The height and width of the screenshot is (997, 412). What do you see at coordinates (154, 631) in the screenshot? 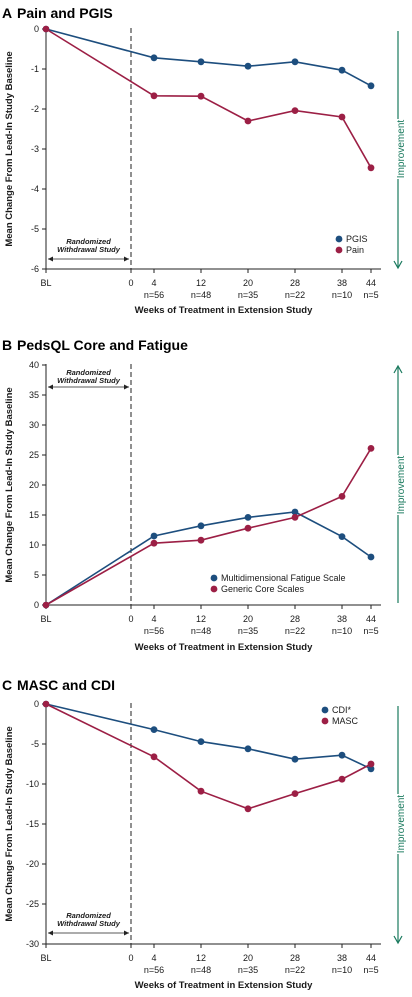
I see `n-label: n=56` at bounding box center [154, 631].